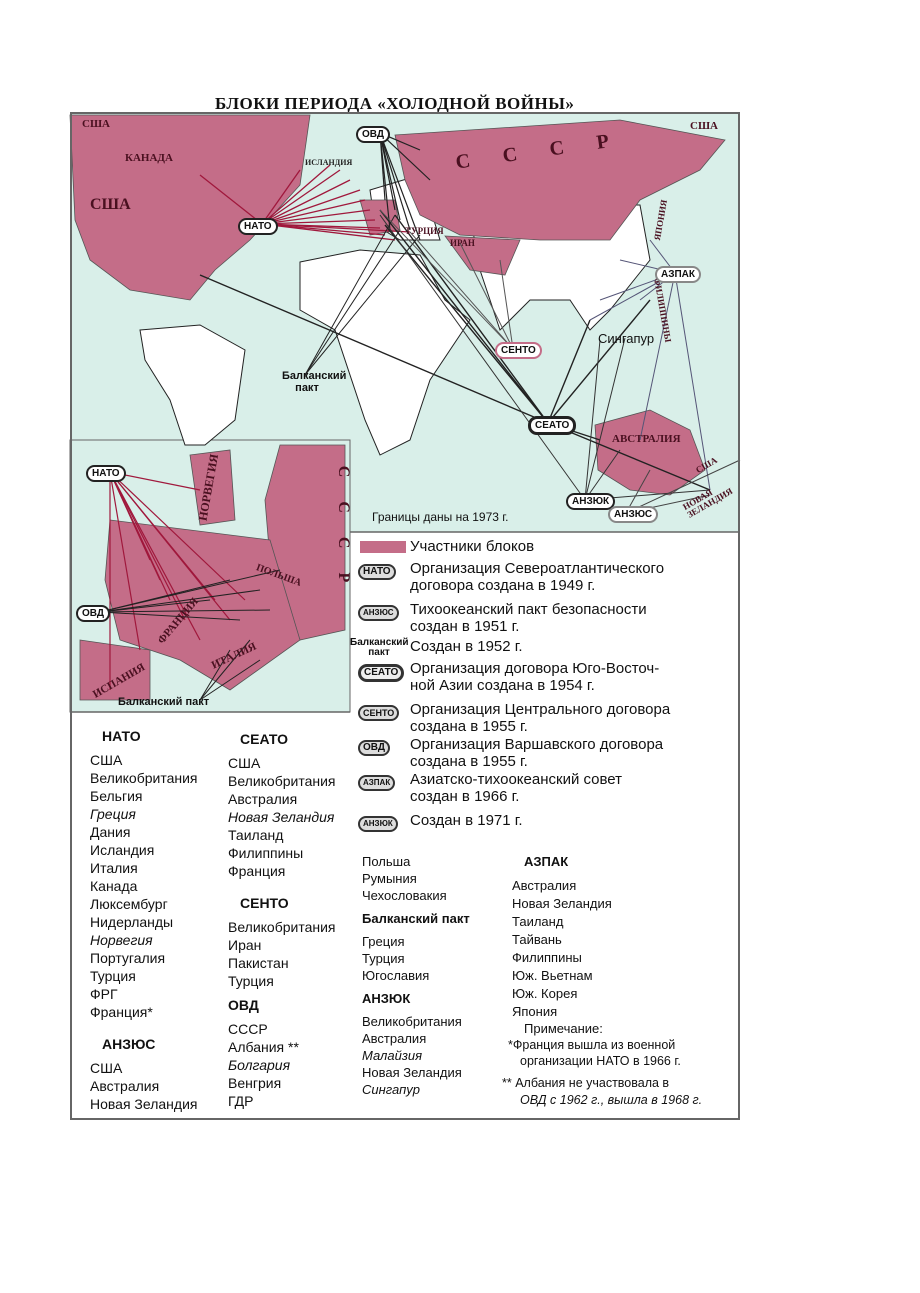  Describe the element at coordinates (465, 796) in the screenshot. I see `legend-text: создан в 1966 г.` at that location.